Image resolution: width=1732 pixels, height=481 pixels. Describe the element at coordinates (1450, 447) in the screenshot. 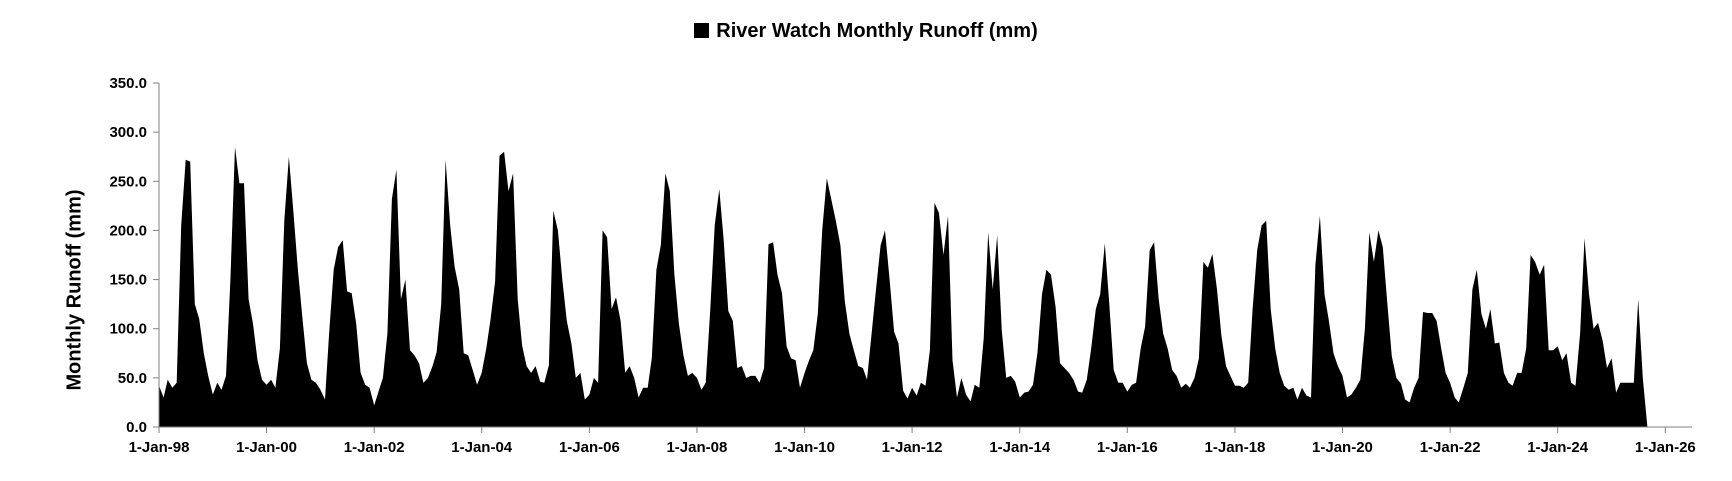

I see `x-tick-label: 1-Jan-22` at that location.